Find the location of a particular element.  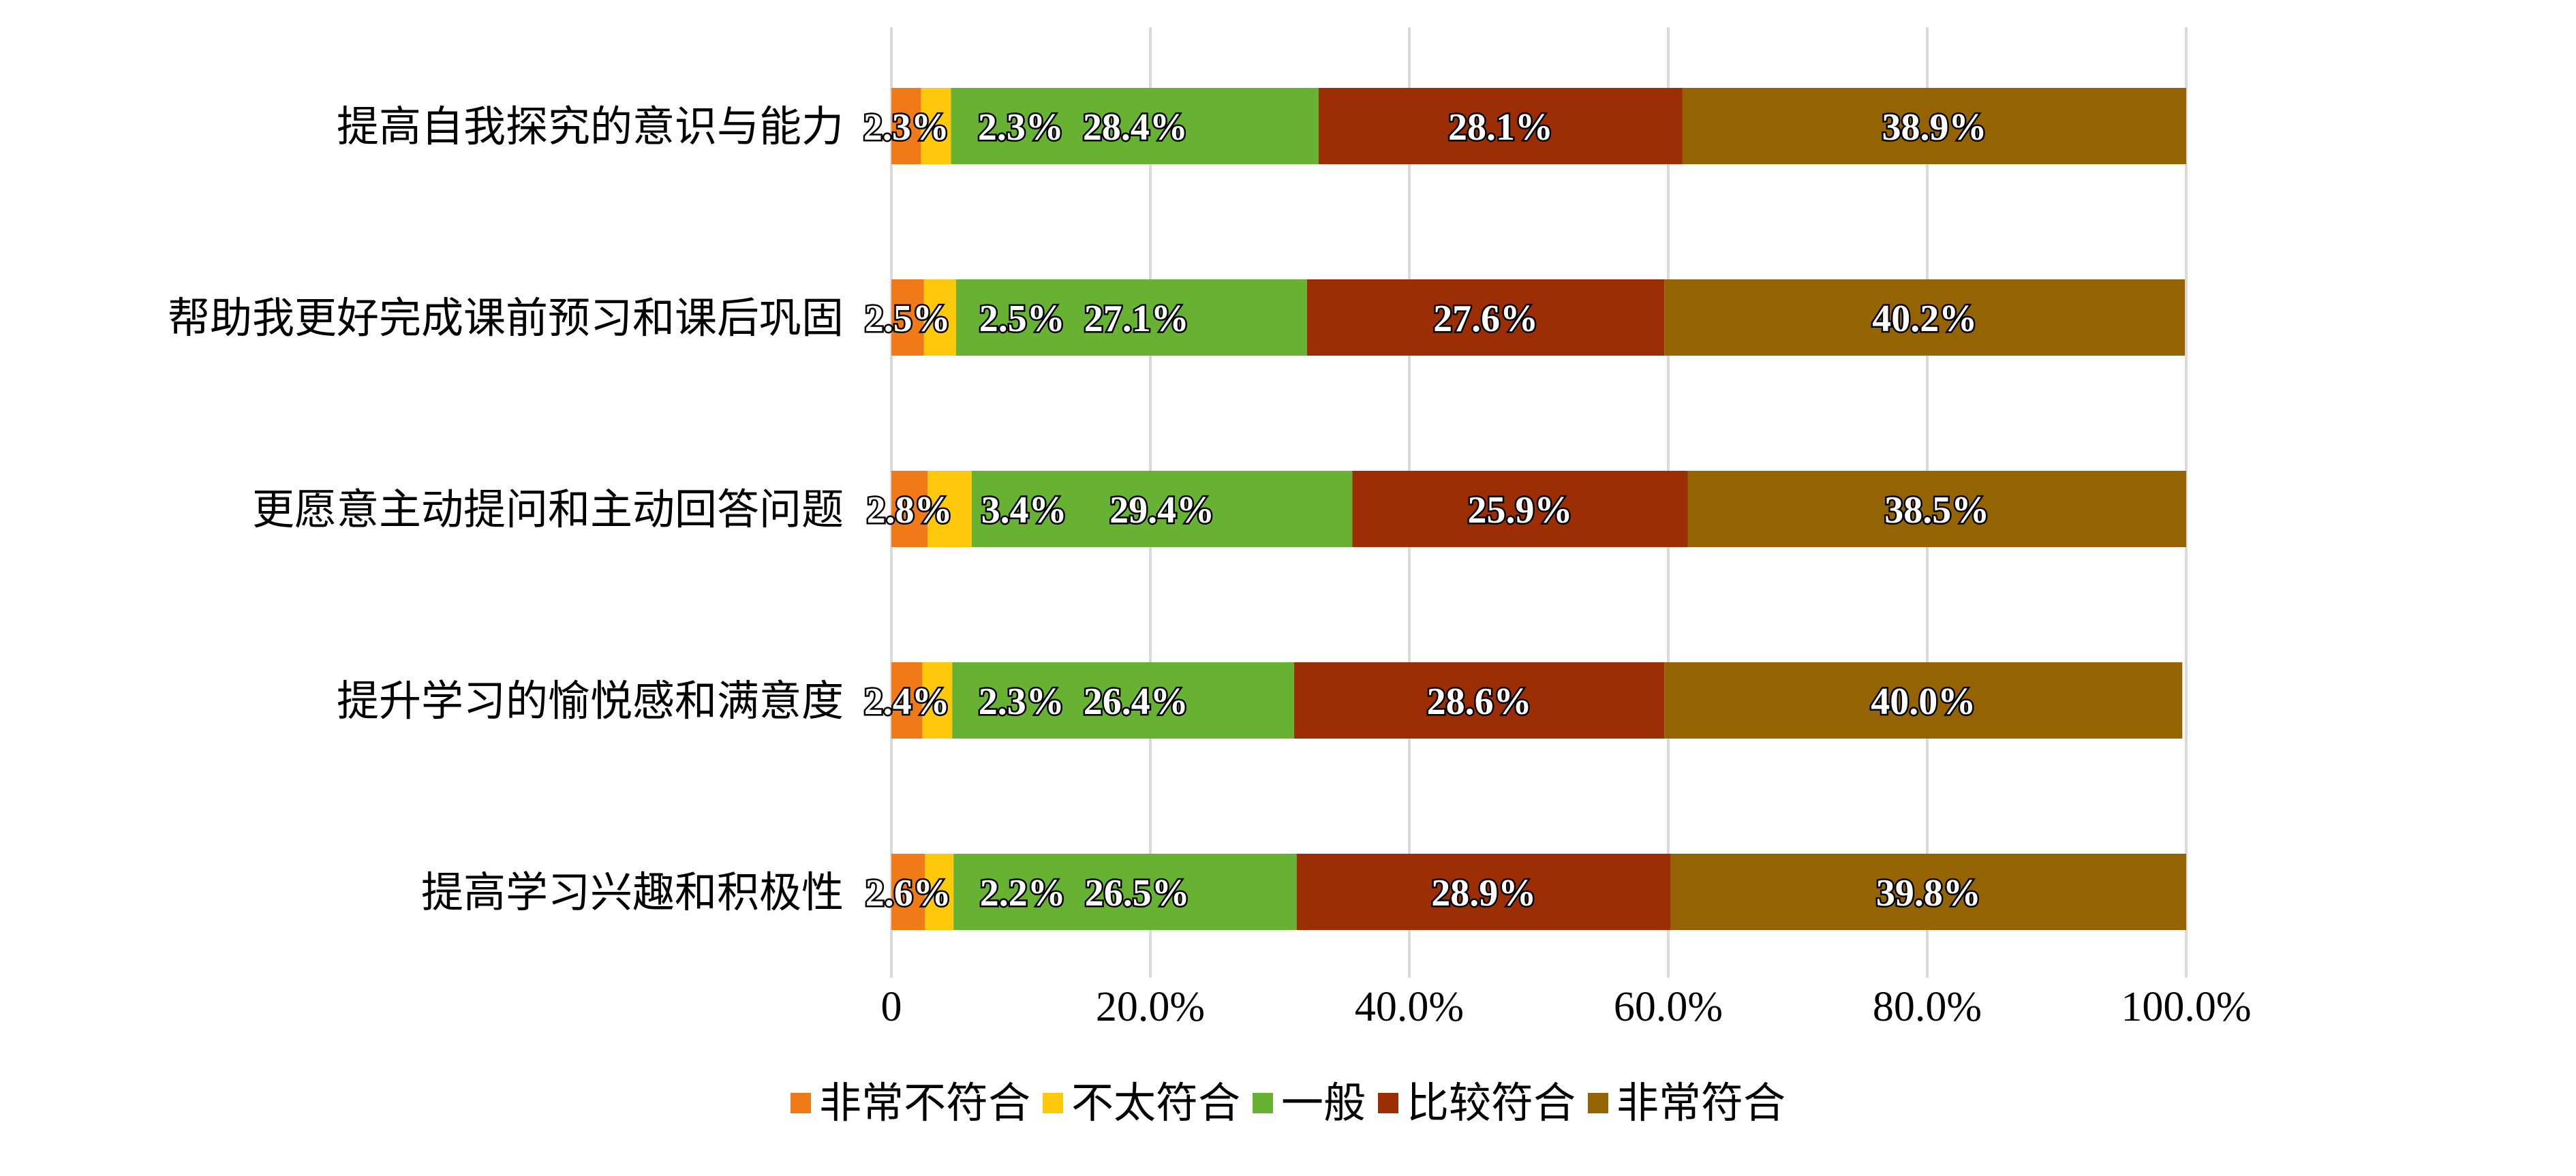

data-label: 29.4% is located at coordinates (1161, 510).